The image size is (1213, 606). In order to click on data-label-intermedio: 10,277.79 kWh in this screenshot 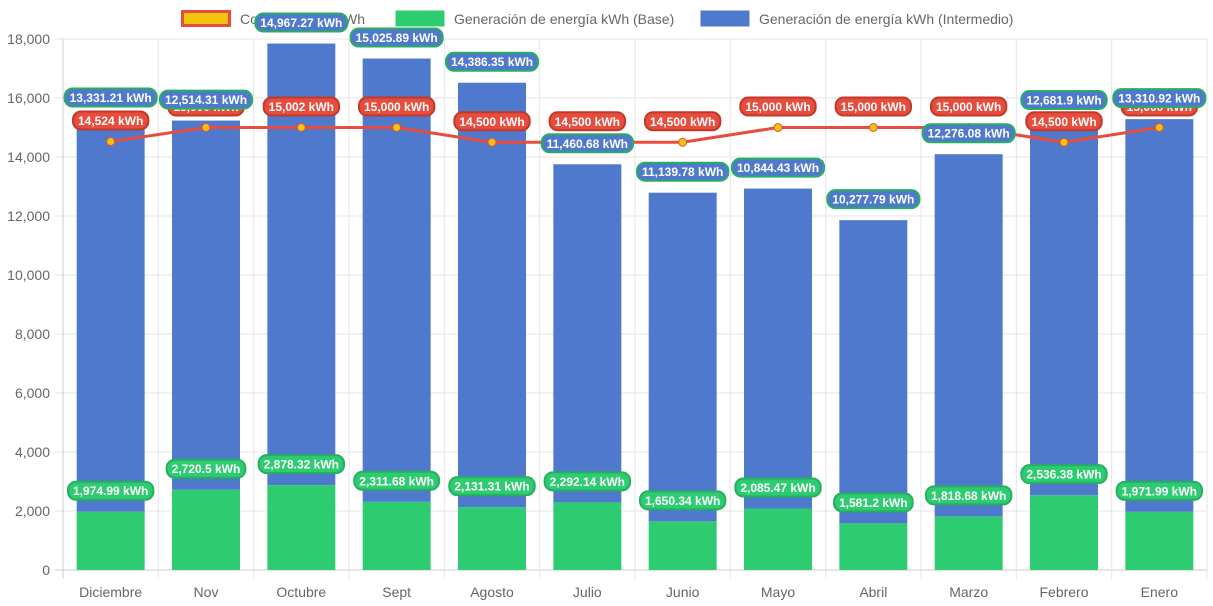, I will do `click(873, 199)`.